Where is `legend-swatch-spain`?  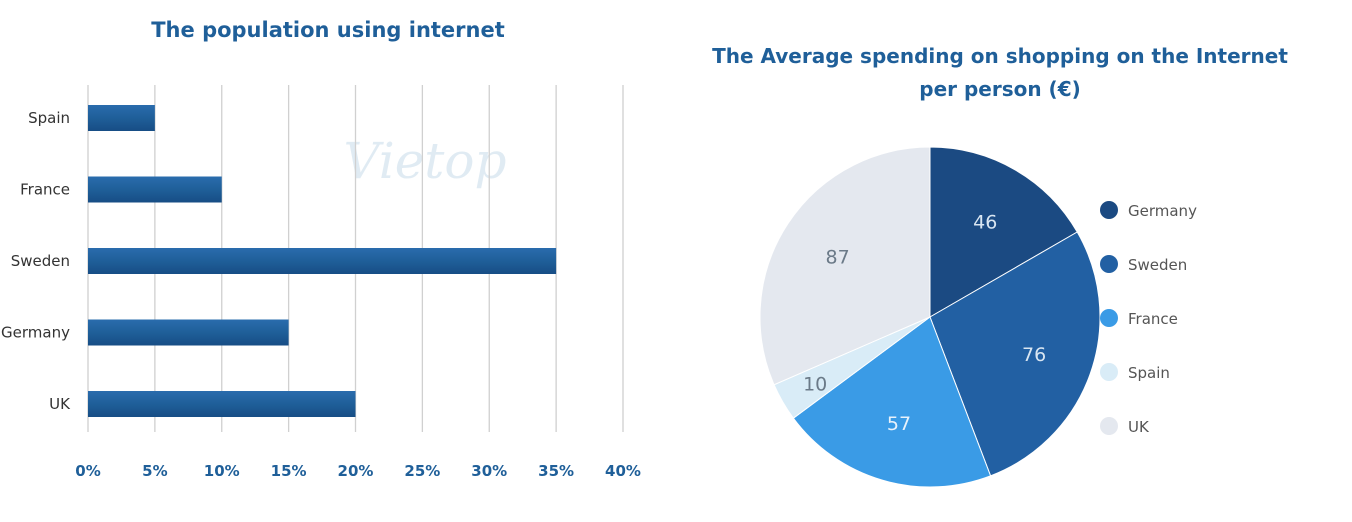 legend-swatch-spain is located at coordinates (1109, 372).